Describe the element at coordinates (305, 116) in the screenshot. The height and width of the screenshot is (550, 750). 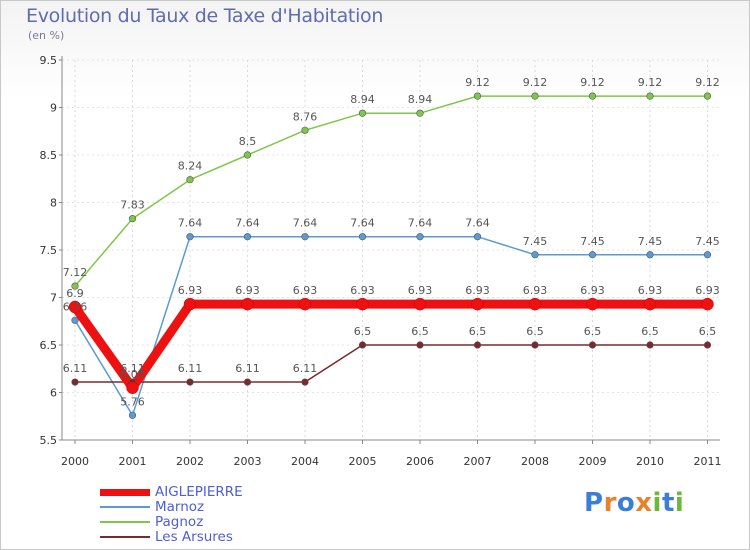
I see `data-label-pagnoz: 8.76` at that location.